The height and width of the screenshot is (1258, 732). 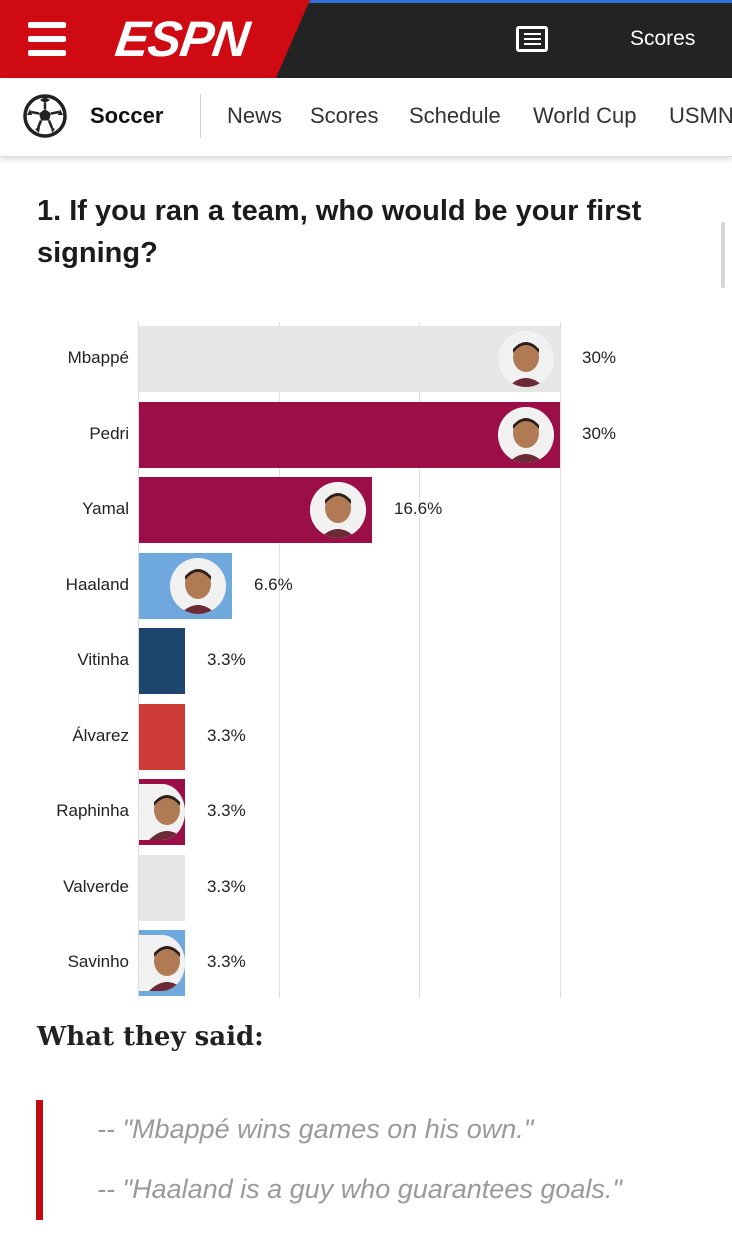 What do you see at coordinates (337, 510) in the screenshot?
I see `player-avatar-yamal` at bounding box center [337, 510].